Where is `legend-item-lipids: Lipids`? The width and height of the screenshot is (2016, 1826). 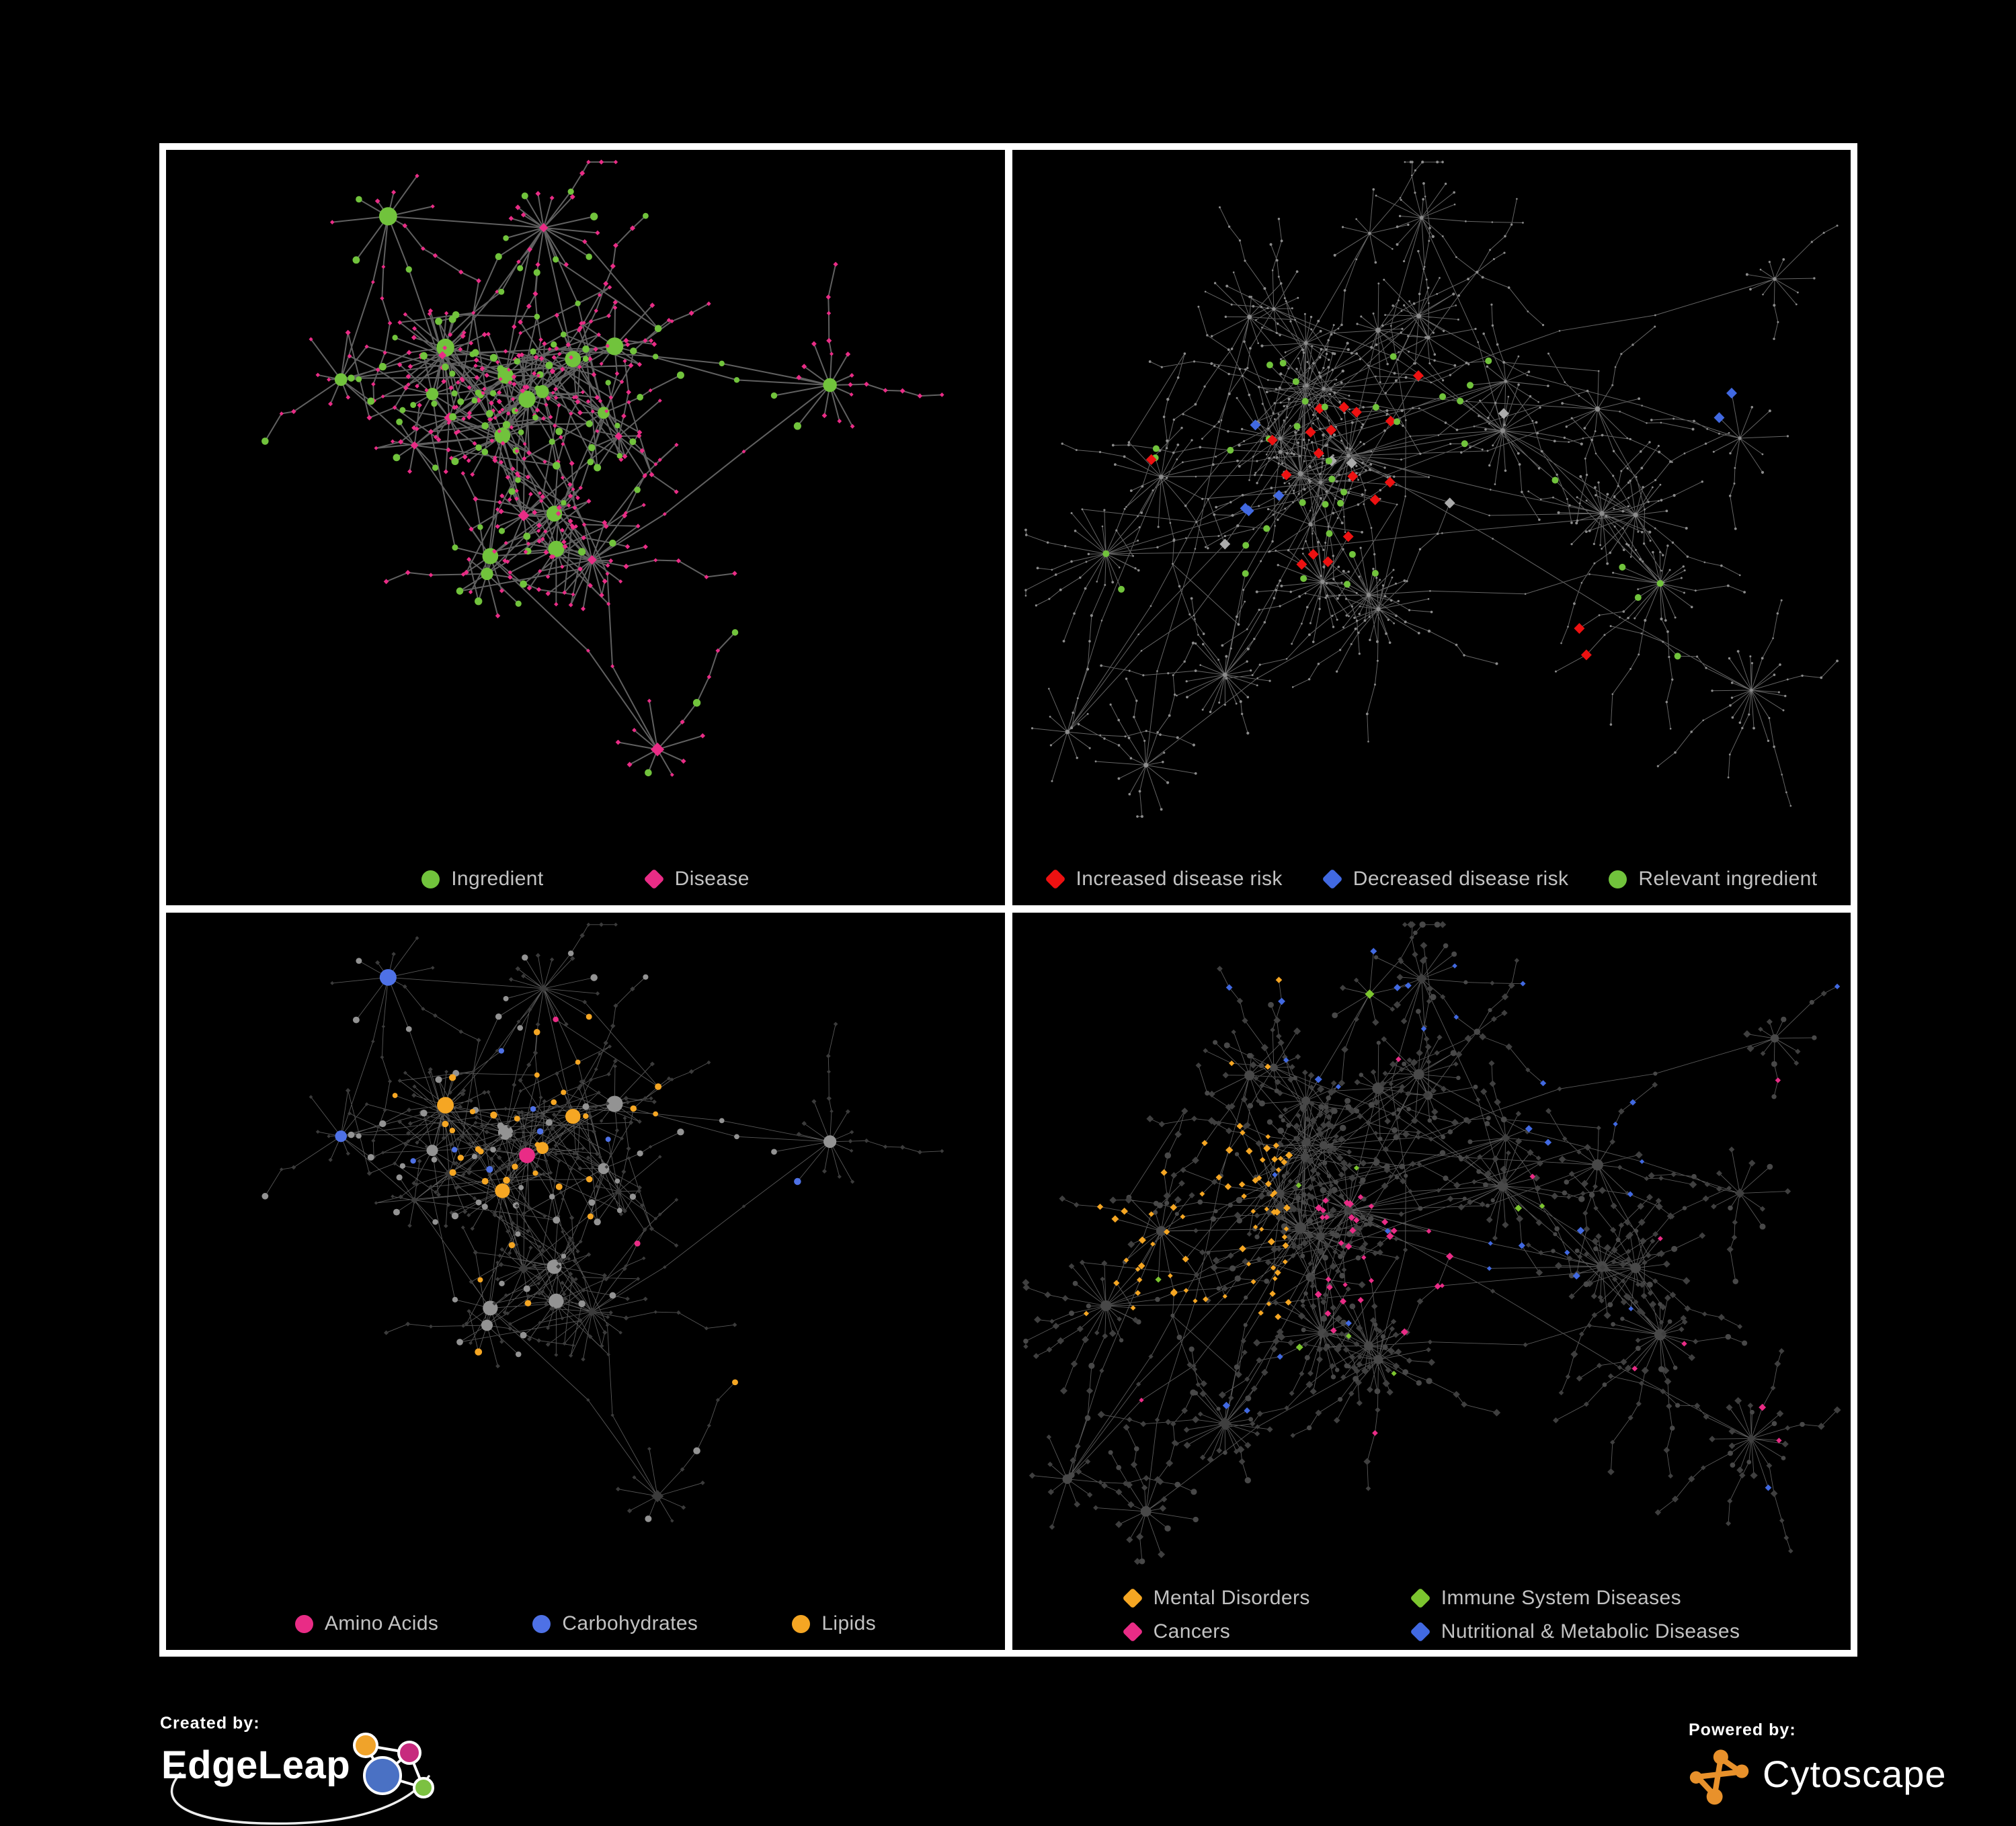 legend-item-lipids: Lipids is located at coordinates (834, 1623).